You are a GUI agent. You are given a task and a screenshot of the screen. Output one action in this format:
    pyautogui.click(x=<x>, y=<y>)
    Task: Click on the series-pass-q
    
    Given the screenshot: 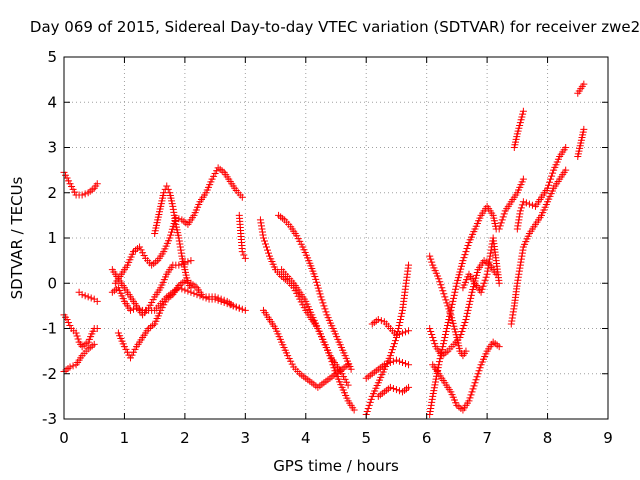 What is the action you would take?
    pyautogui.click(x=390, y=327)
    